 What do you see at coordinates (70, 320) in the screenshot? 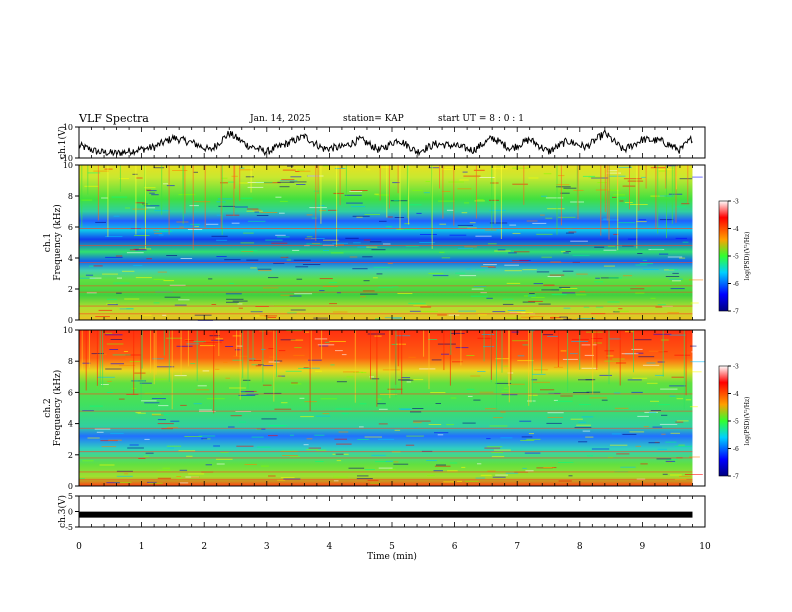
I see `ch1-spectrogram-ytick-label: 0` at bounding box center [70, 320].